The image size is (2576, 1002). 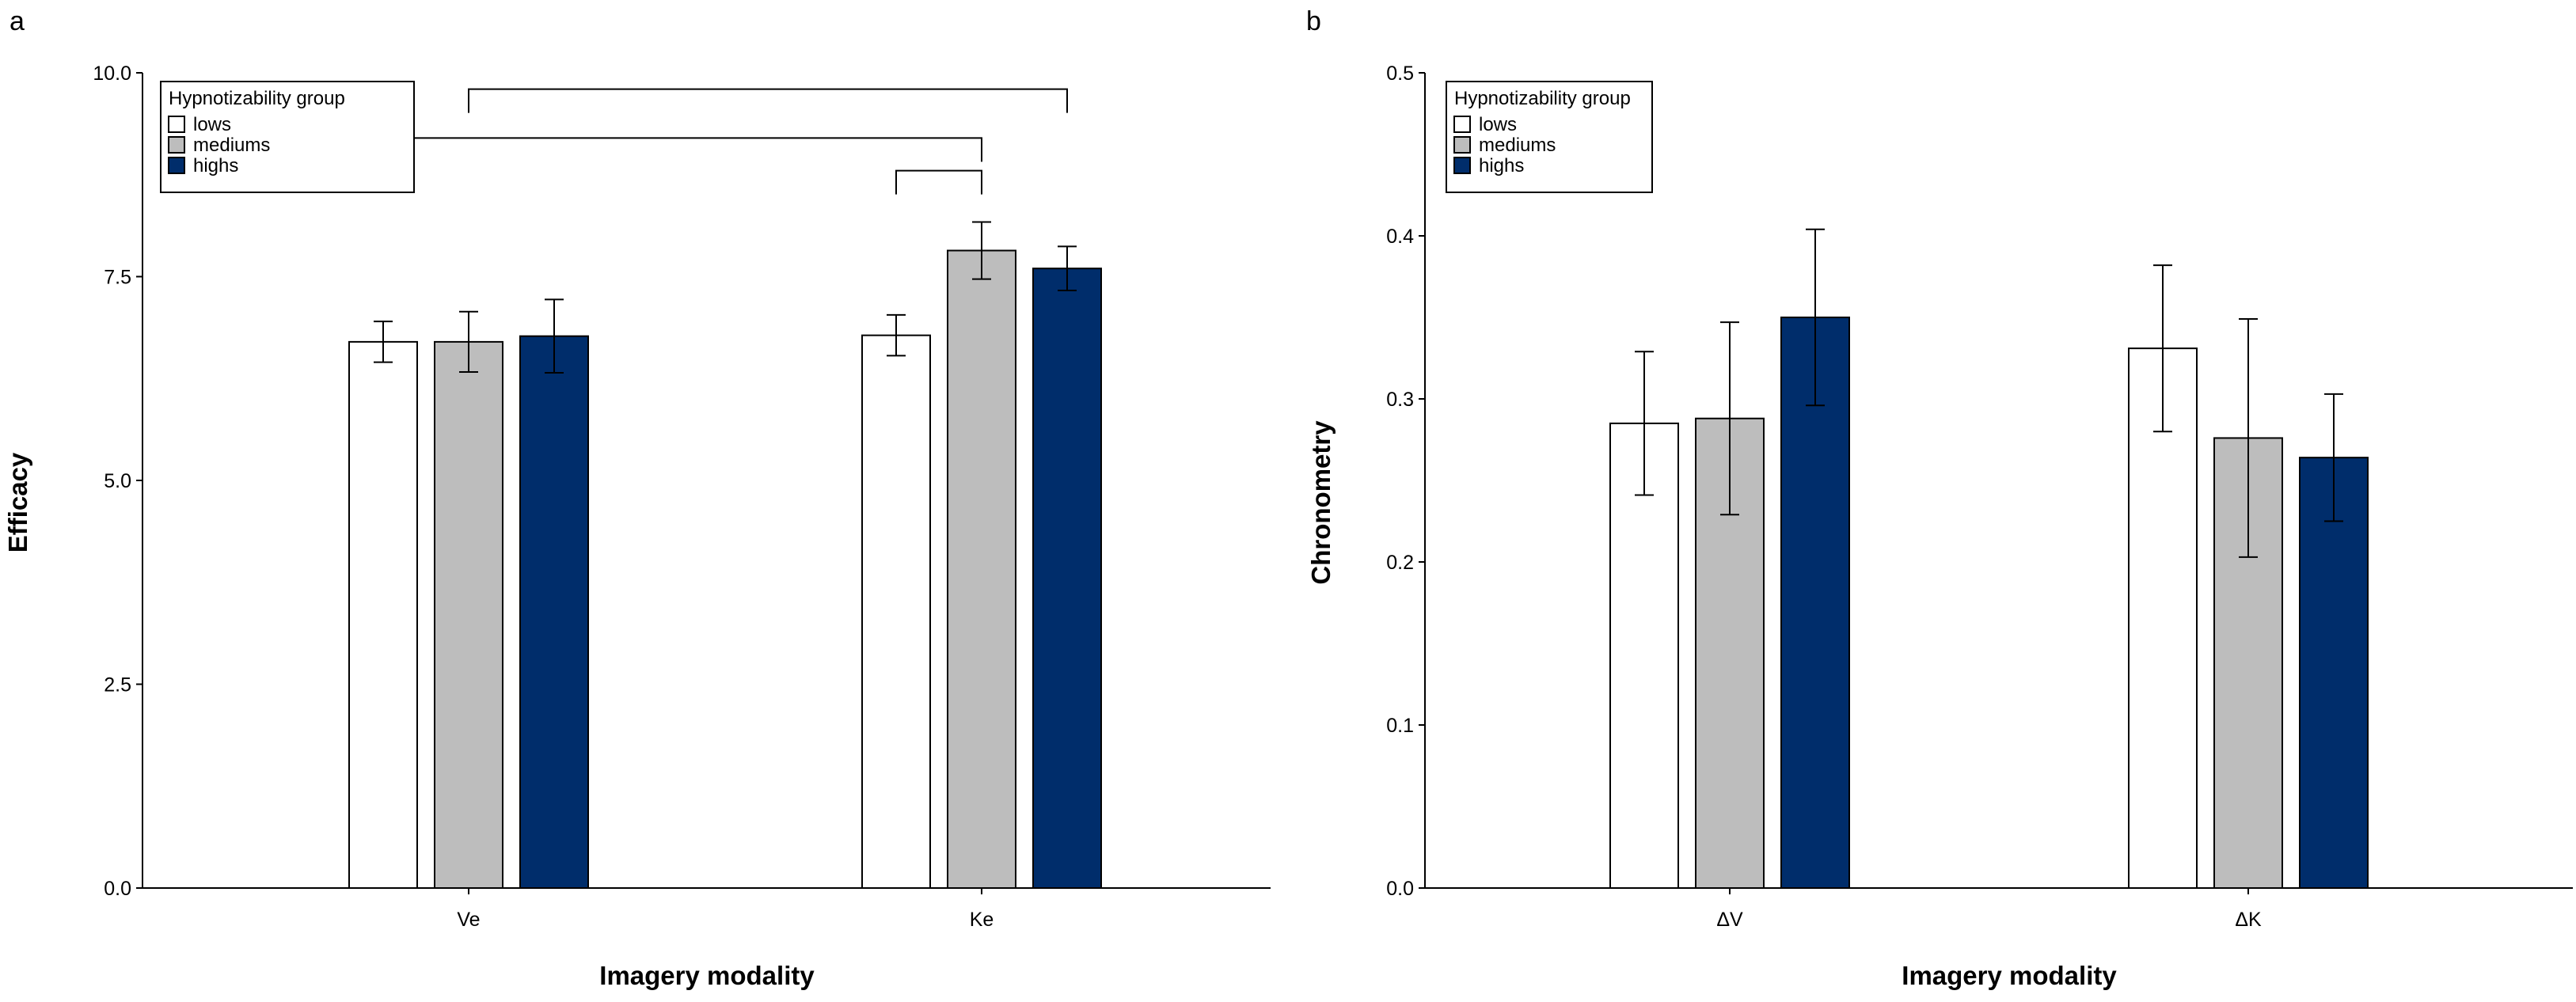 What do you see at coordinates (1400, 237) in the screenshot?
I see `y-tick-label: 0.4` at bounding box center [1400, 237].